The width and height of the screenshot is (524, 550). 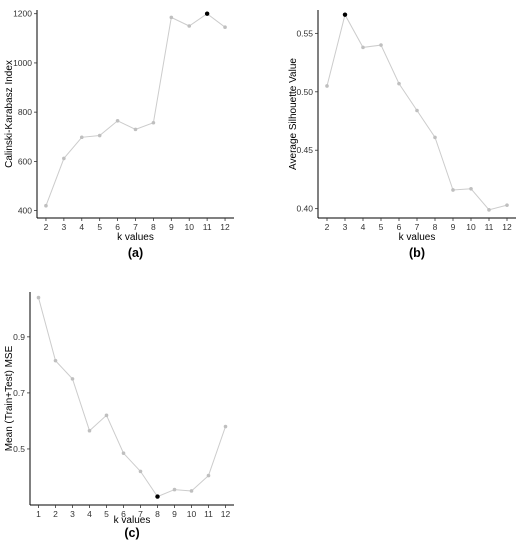 What do you see at coordinates (304, 209) in the screenshot?
I see `y-tick-label: 0.40` at bounding box center [304, 209].